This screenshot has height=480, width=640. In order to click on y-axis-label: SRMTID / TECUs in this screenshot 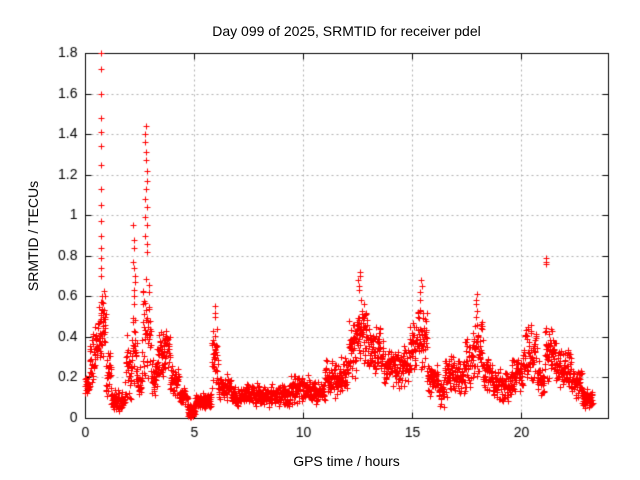, I will do `click(33, 236)`.